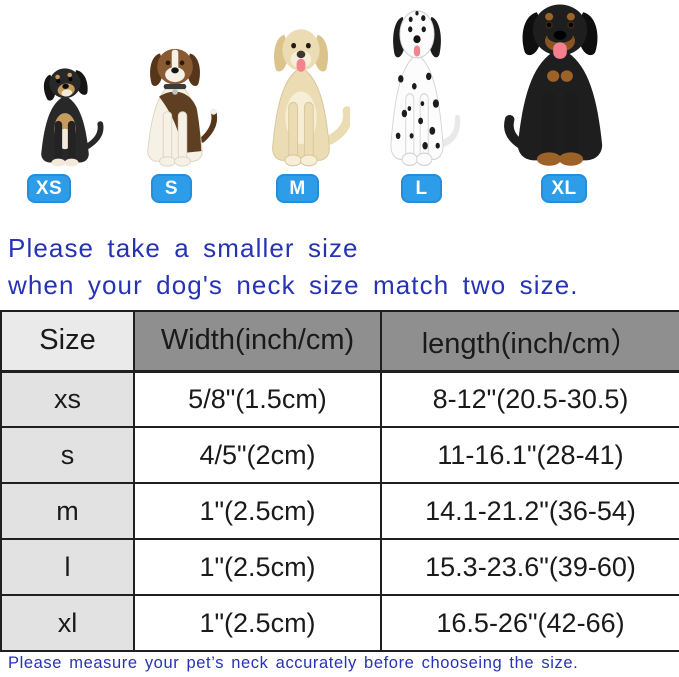 This screenshot has width=679, height=677. I want to click on size-table-header-row: Size Width(inch/cm) length(inch/cm）, so click(339, 341).